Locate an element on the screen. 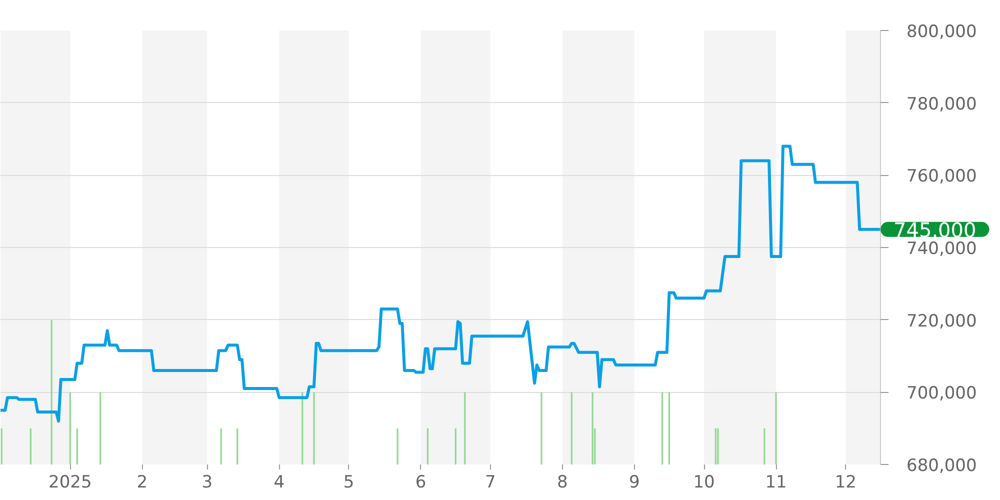  x-tick-label: 8 is located at coordinates (562, 482).